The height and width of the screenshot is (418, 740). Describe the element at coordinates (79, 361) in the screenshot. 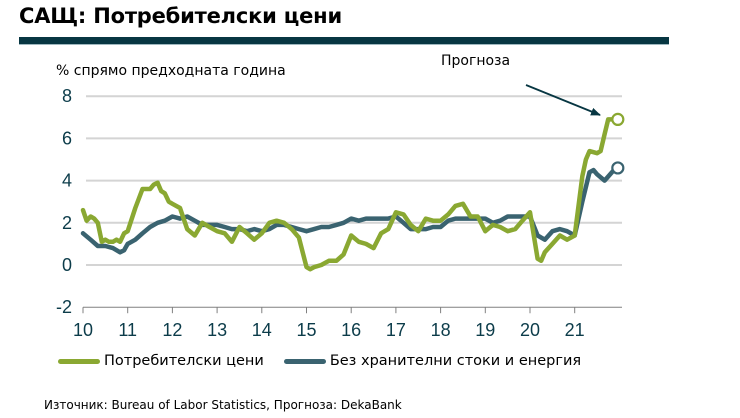

I see `legend-swatch-cpi` at that location.